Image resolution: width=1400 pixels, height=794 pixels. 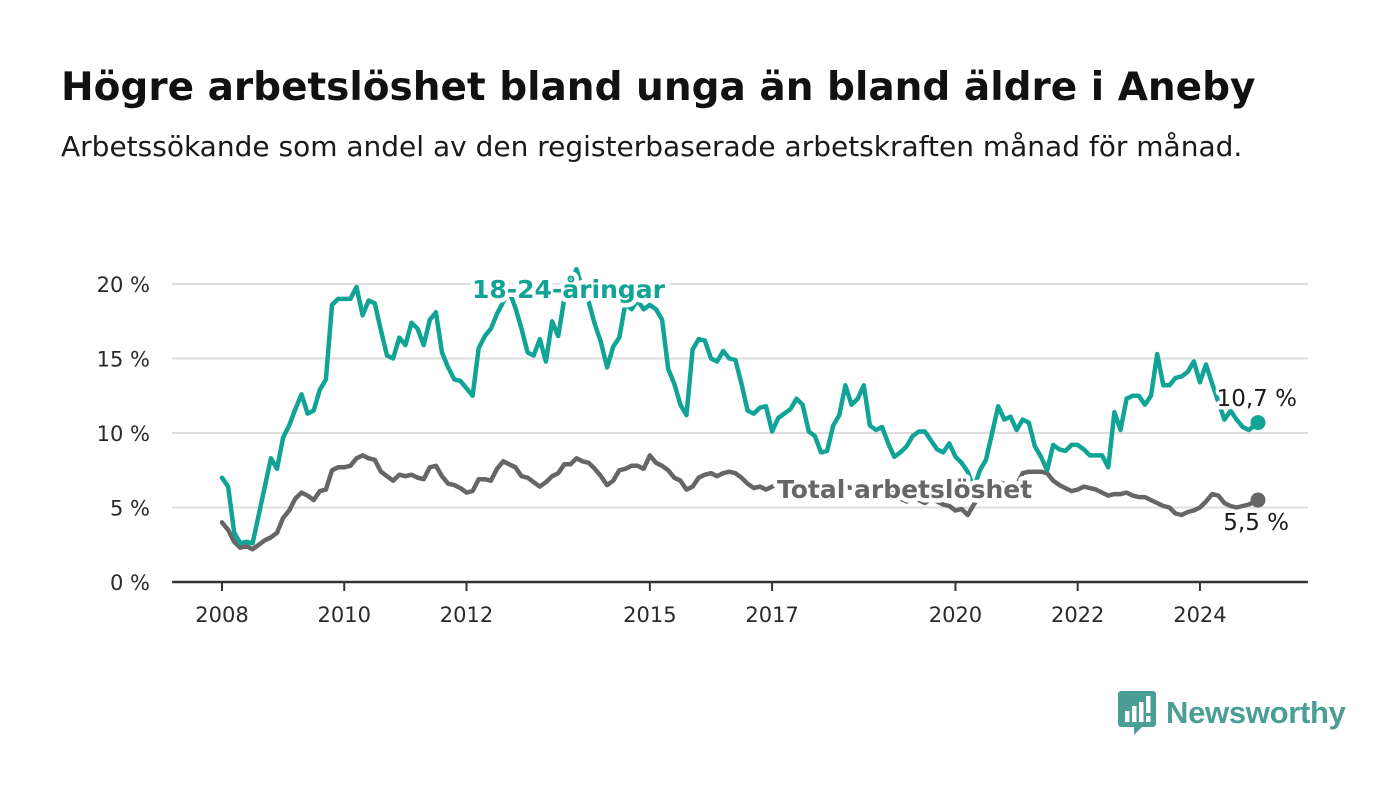 I want to click on x-tick-label: 2012, so click(x=466, y=615).